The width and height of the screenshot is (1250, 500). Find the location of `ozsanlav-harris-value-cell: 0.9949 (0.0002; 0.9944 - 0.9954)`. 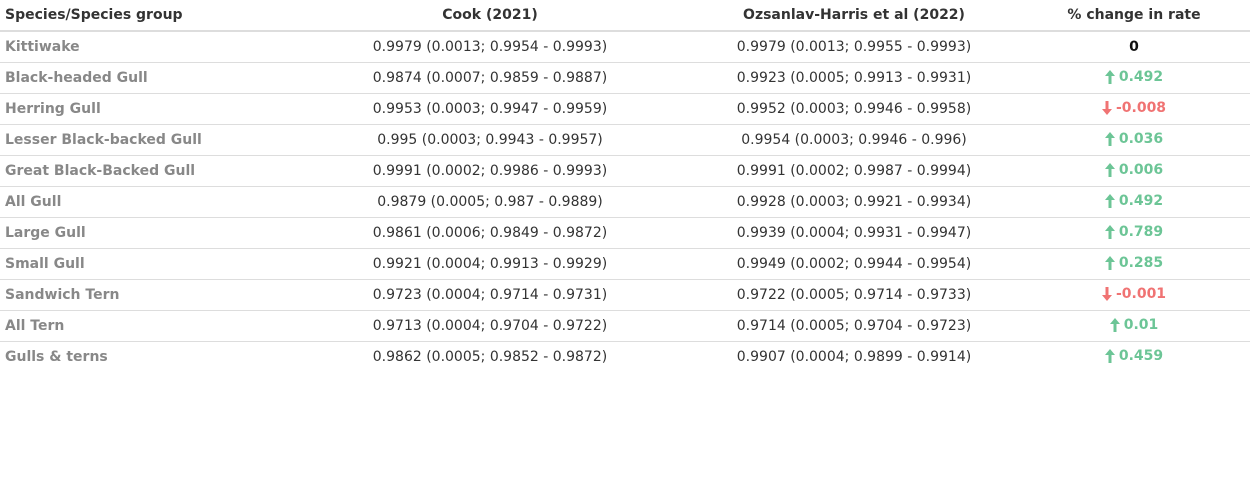

ozsanlav-harris-value-cell: 0.9949 (0.0002; 0.9944 - 0.9954) is located at coordinates (854, 264).